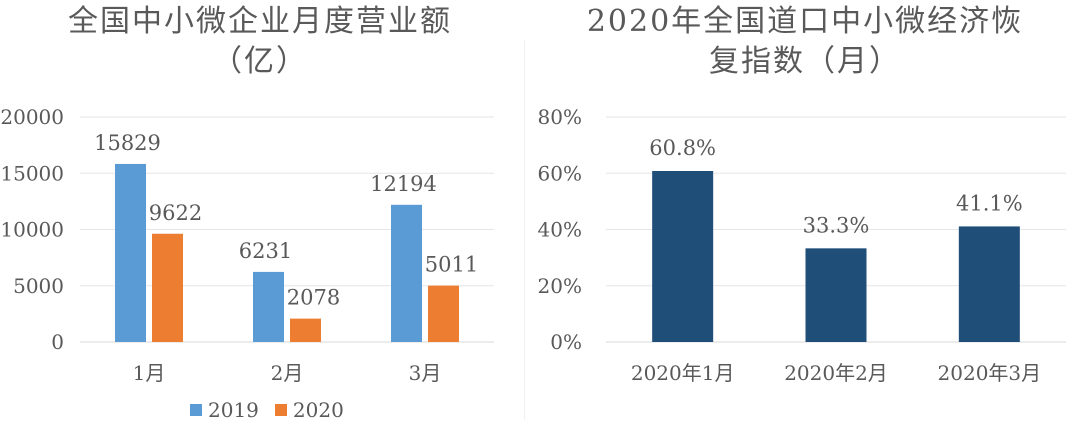 The width and height of the screenshot is (1080, 432). I want to click on y-tick-label: 60%, so click(560, 173).